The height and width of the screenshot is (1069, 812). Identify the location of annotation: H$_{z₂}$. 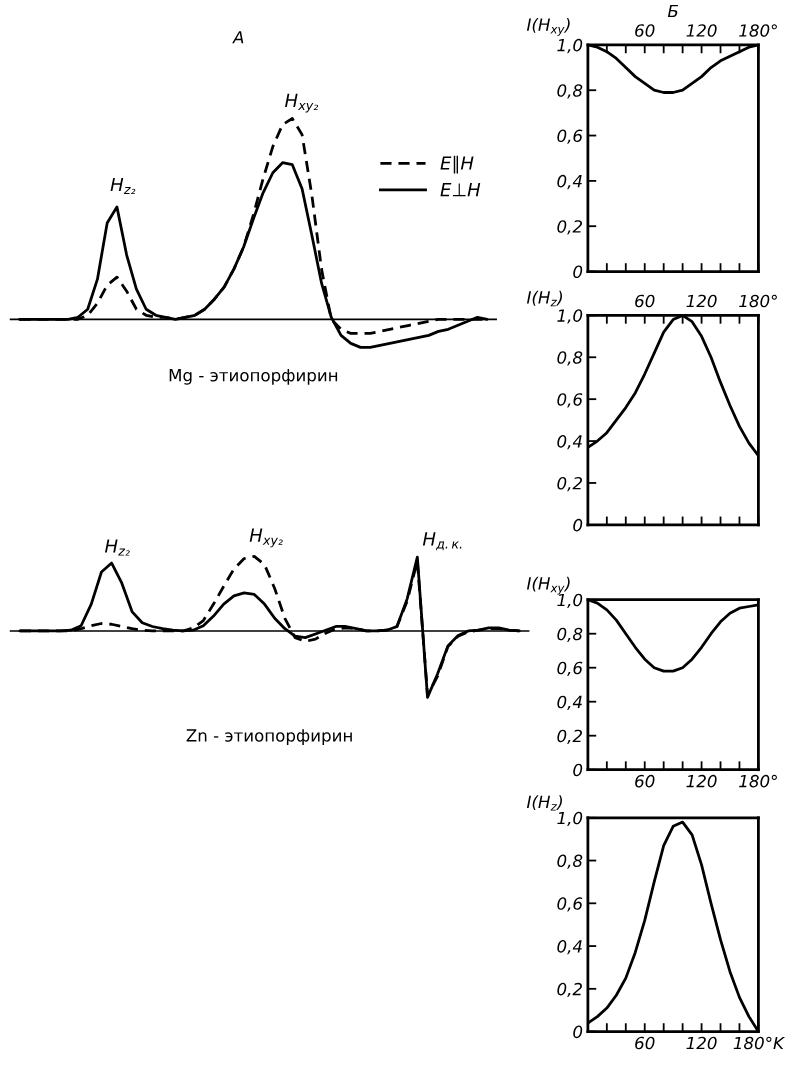
(123, 186).